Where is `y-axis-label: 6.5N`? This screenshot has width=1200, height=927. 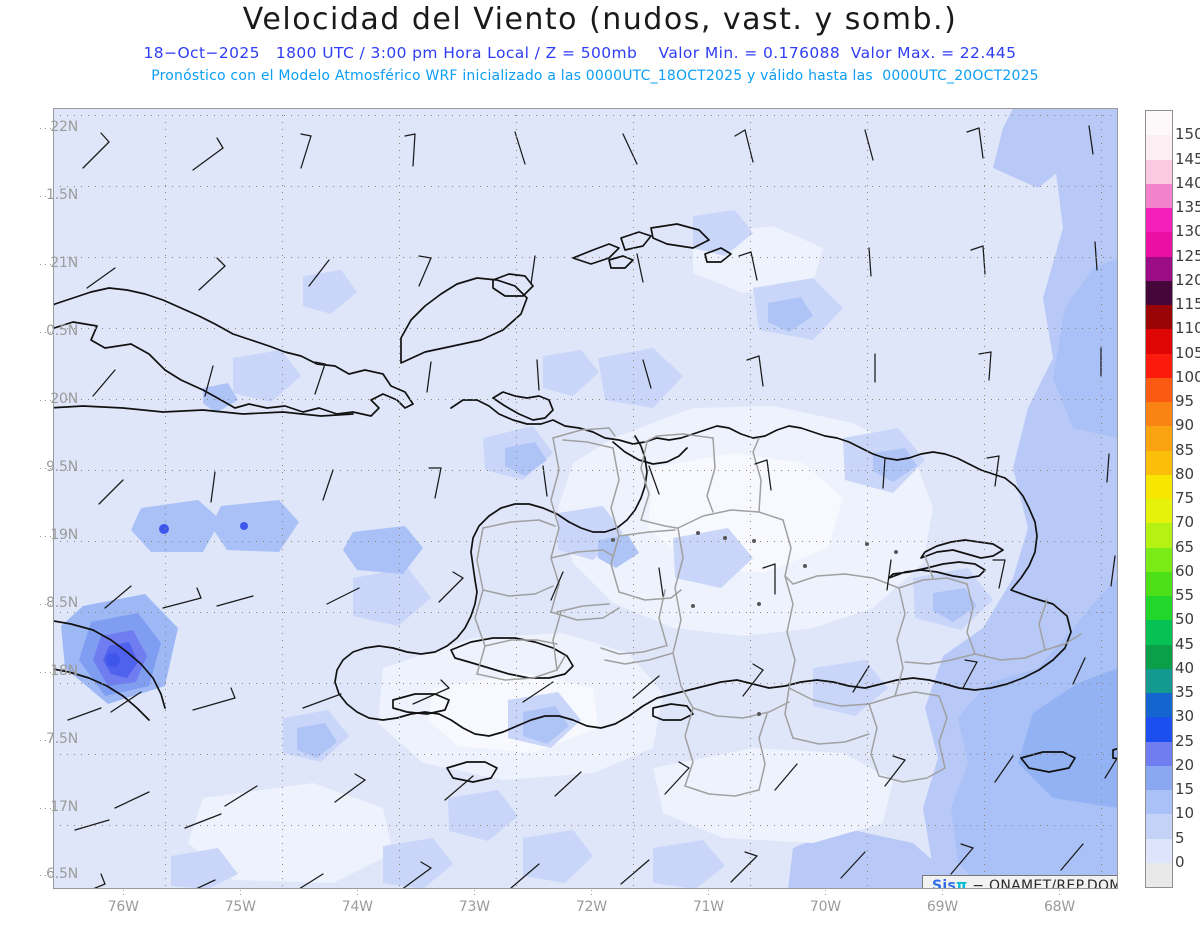 y-axis-label: 6.5N is located at coordinates (62, 874).